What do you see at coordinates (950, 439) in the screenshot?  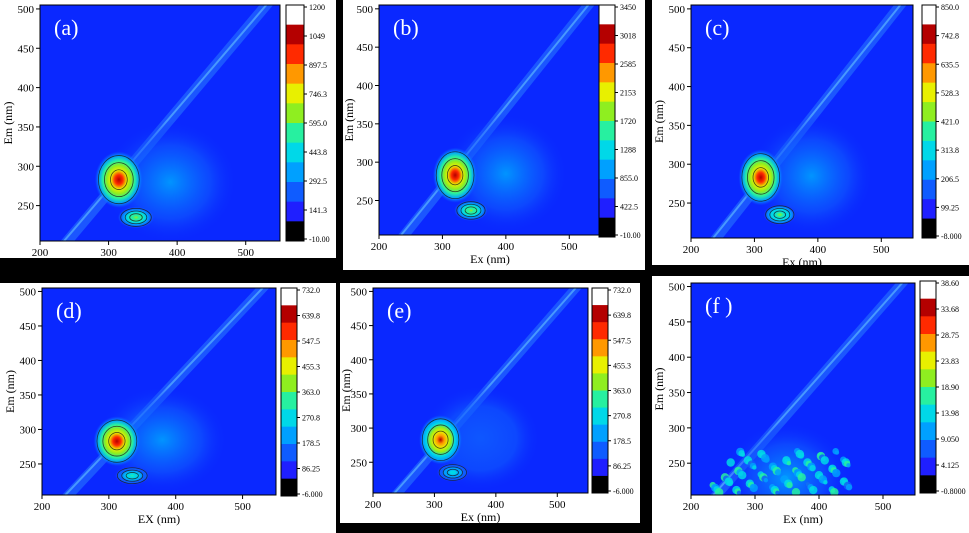 I see `colorbar-tick-label: 9.050` at bounding box center [950, 439].